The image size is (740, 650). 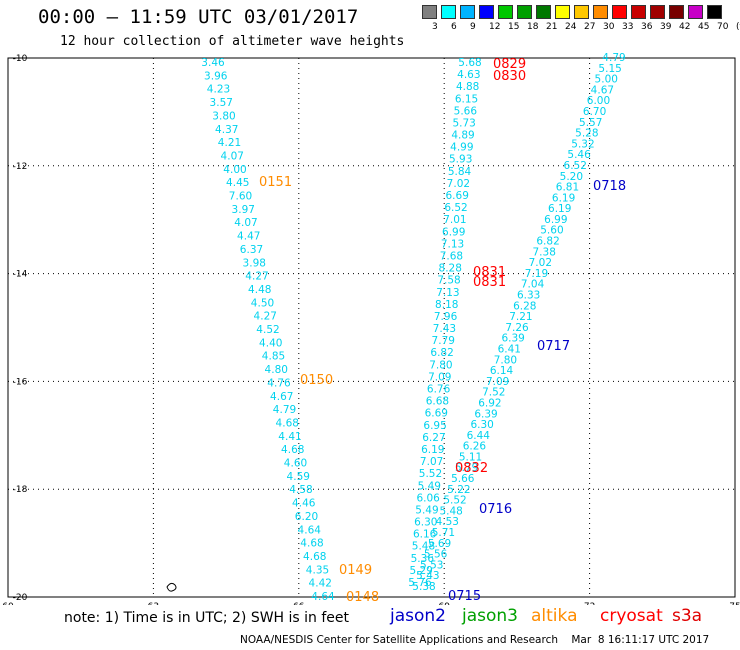 What do you see at coordinates (590, 27) in the screenshot?
I see `legend-level-label: 27` at bounding box center [590, 27].